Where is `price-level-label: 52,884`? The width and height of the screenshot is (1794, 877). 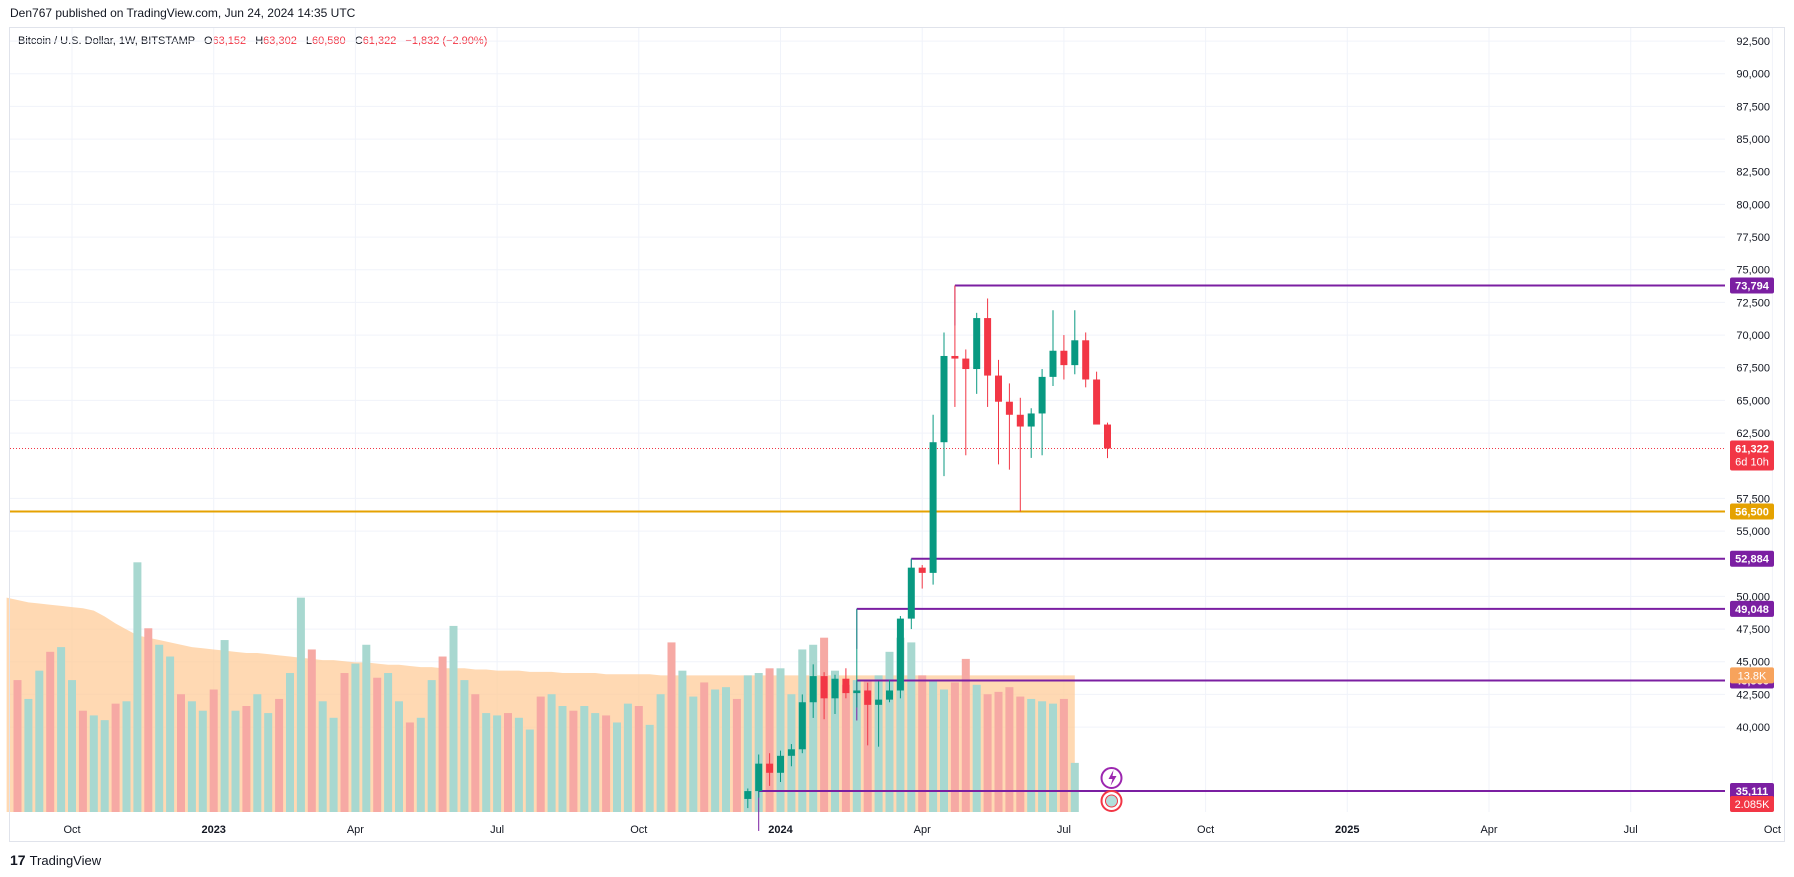 price-level-label: 52,884 is located at coordinates (1752, 560).